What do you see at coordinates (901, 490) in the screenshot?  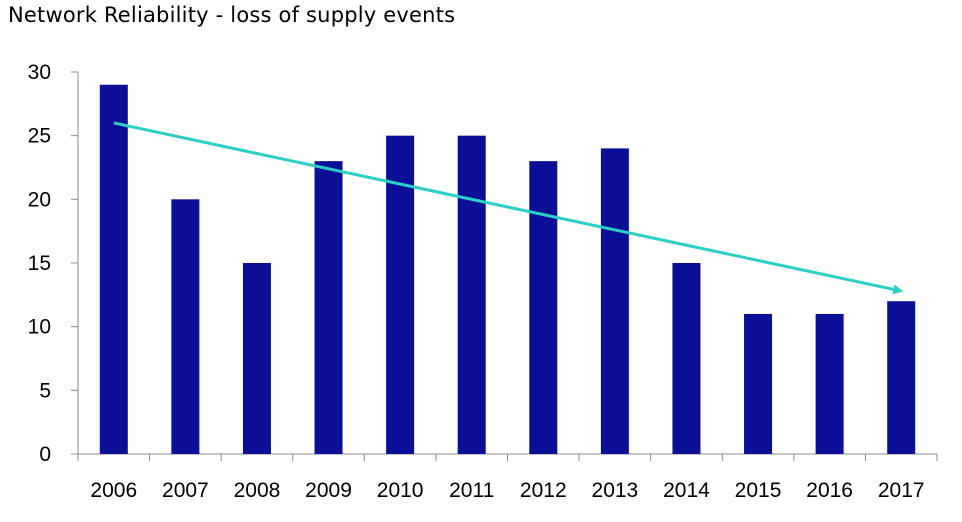 I see `x-tick-label: 2017` at bounding box center [901, 490].